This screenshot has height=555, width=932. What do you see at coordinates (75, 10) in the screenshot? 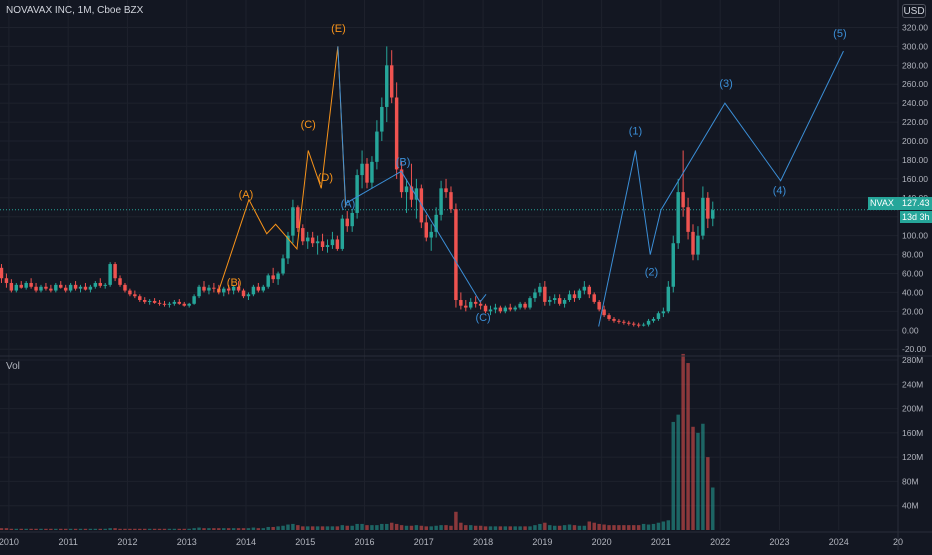
I see `symbol-title: NOVAVAX INC, 1M, Cboe BZX` at bounding box center [75, 10].